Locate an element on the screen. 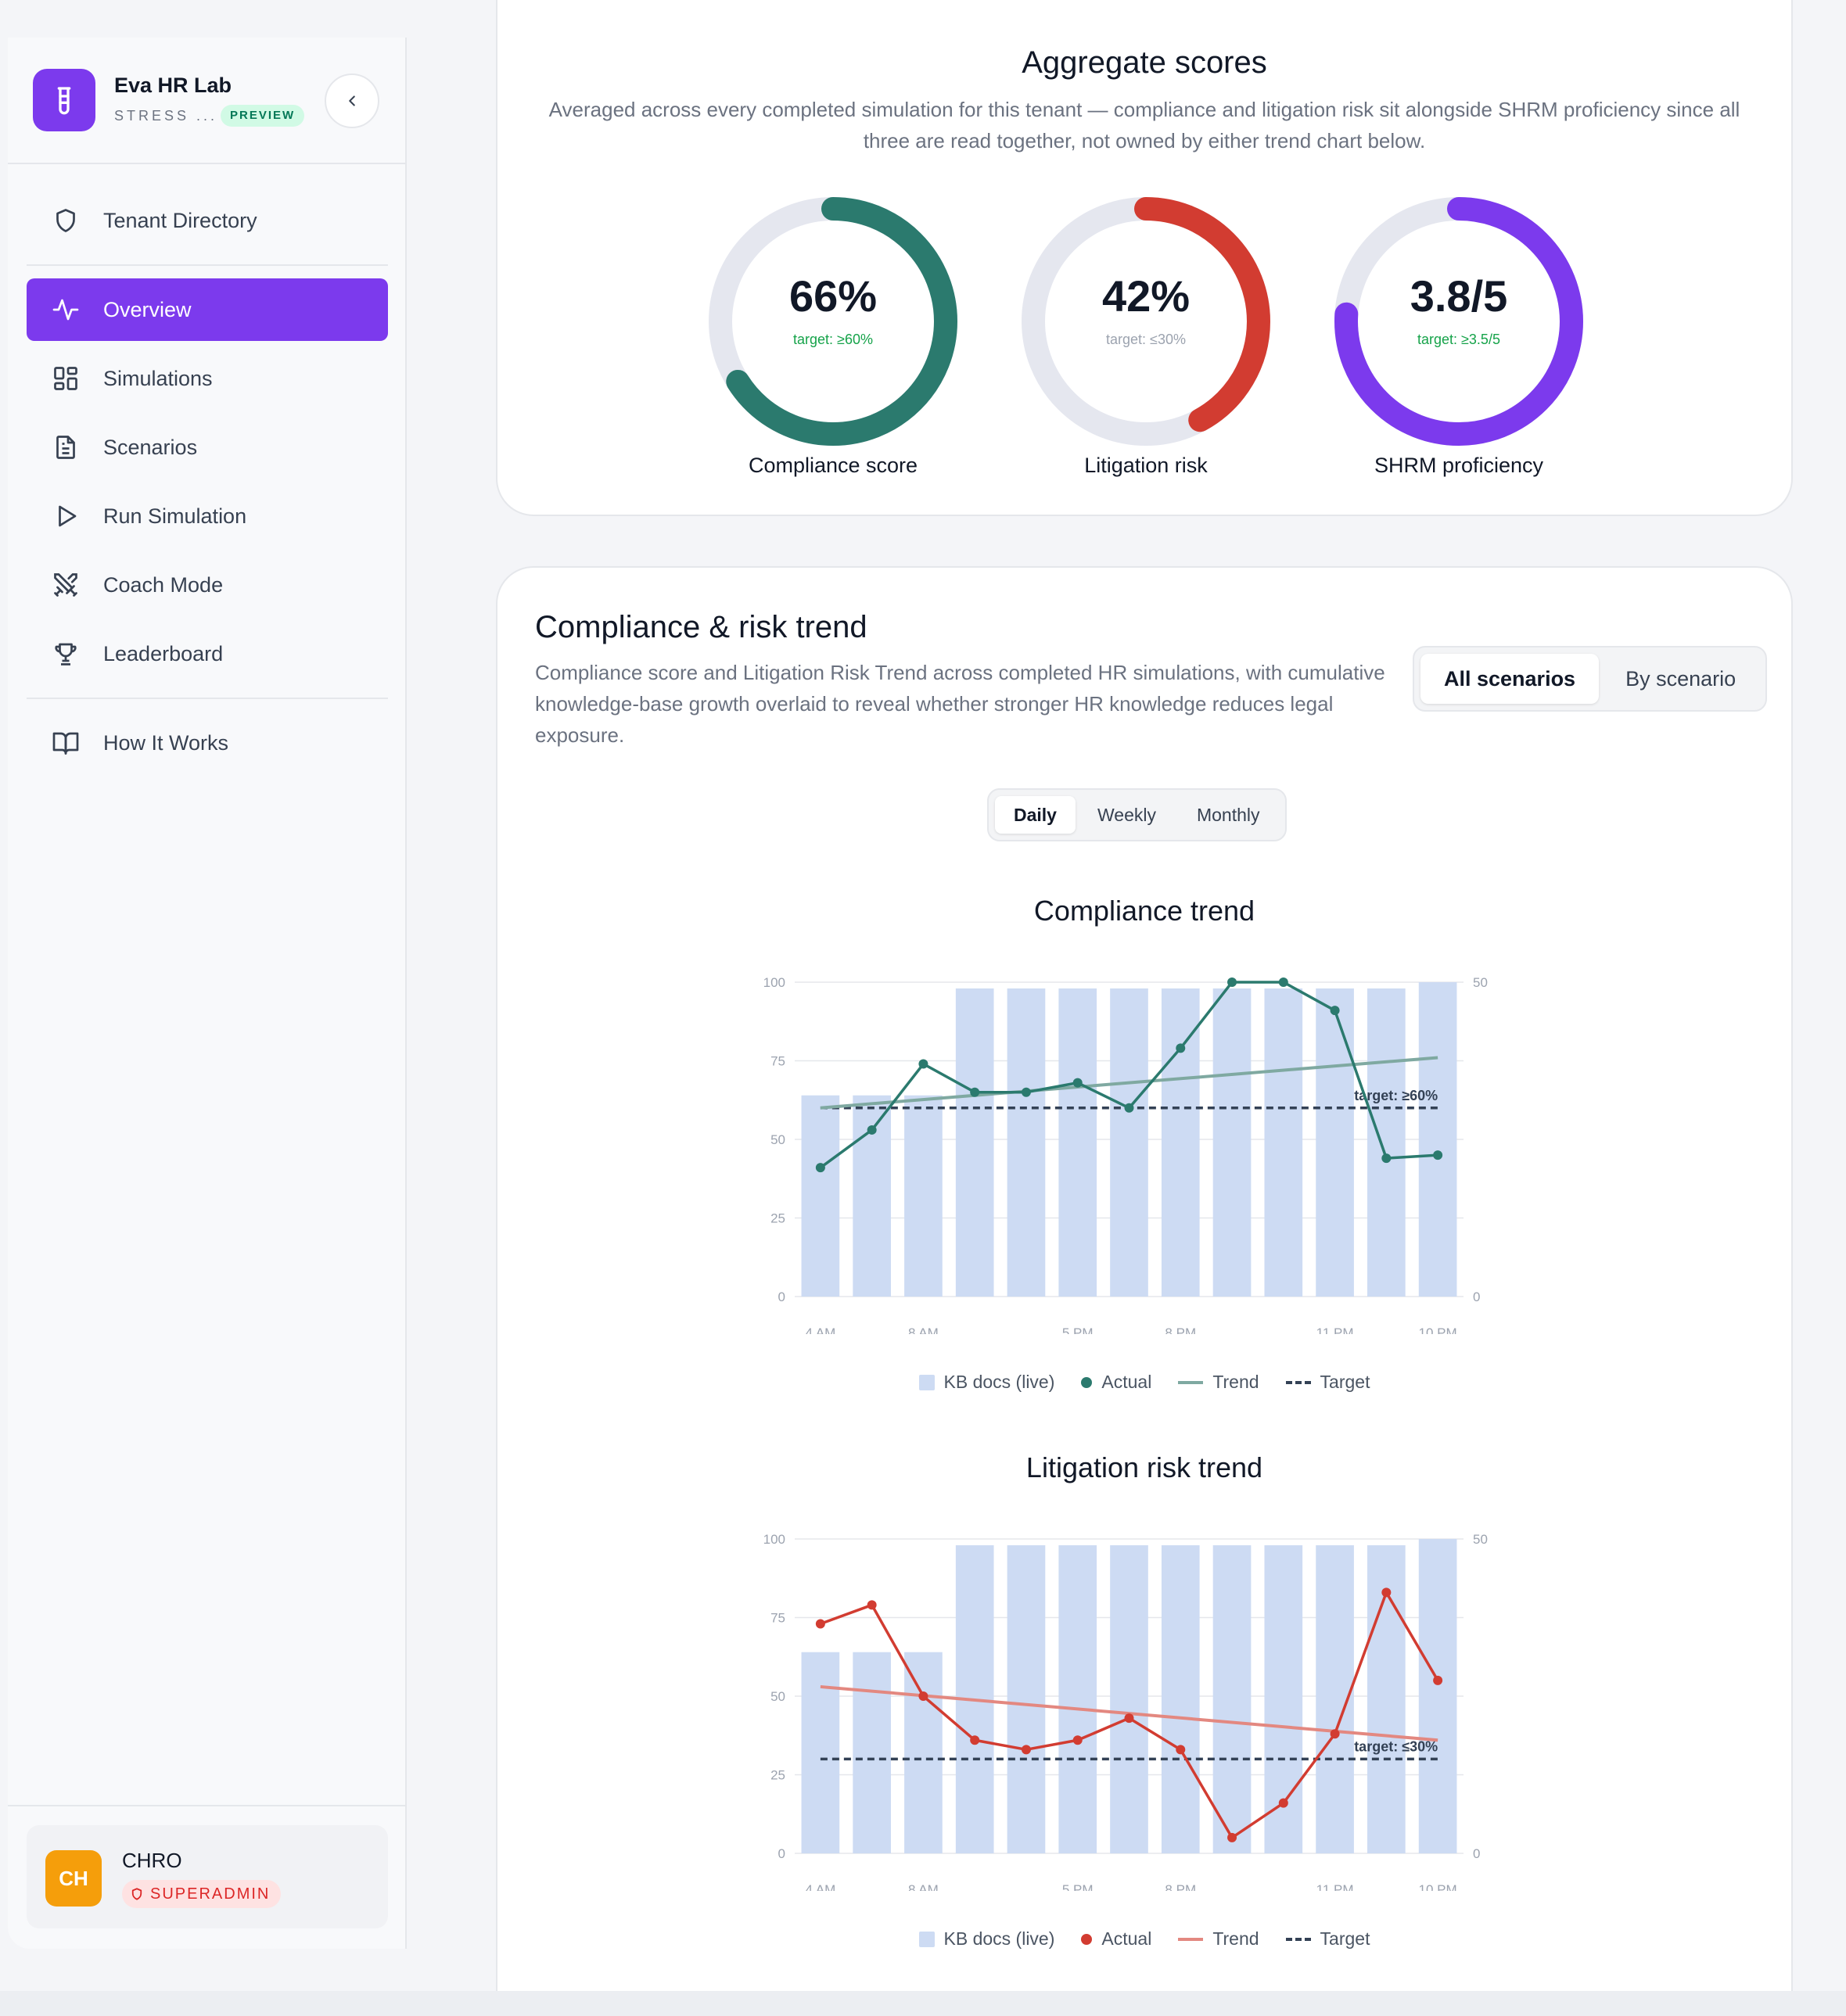 This screenshot has width=1846, height=2016. activity-icon is located at coordinates (65, 309).